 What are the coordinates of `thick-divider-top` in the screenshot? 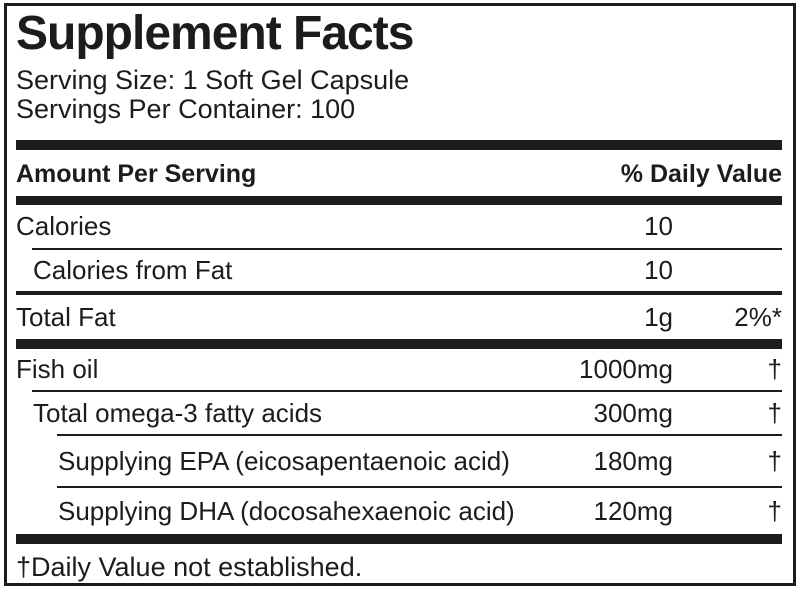 It's located at (399, 145).